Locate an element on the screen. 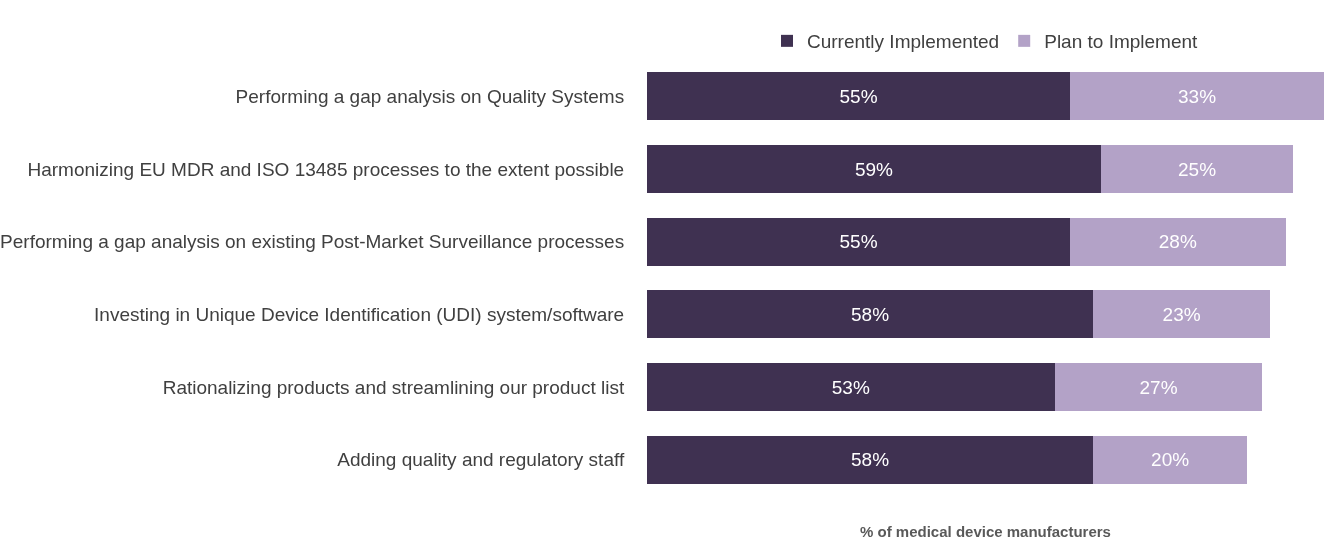 The height and width of the screenshot is (556, 1324). x-axis-title: % of medical device manufacturers is located at coordinates (985, 531).